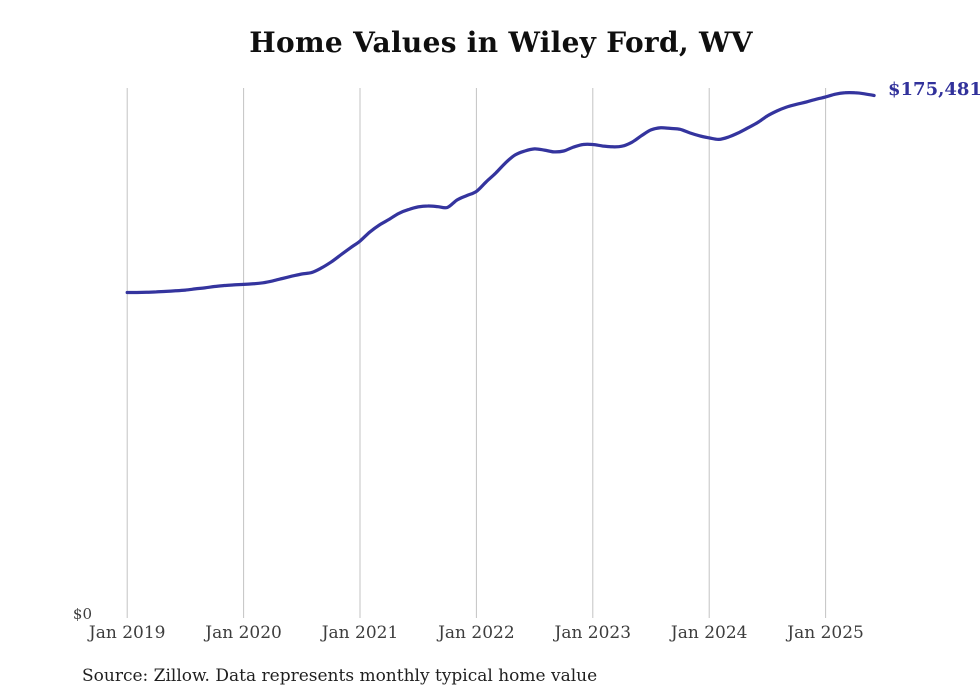 This screenshot has height=699, width=980. I want to click on x-tick-label: Jan 2023, so click(593, 633).